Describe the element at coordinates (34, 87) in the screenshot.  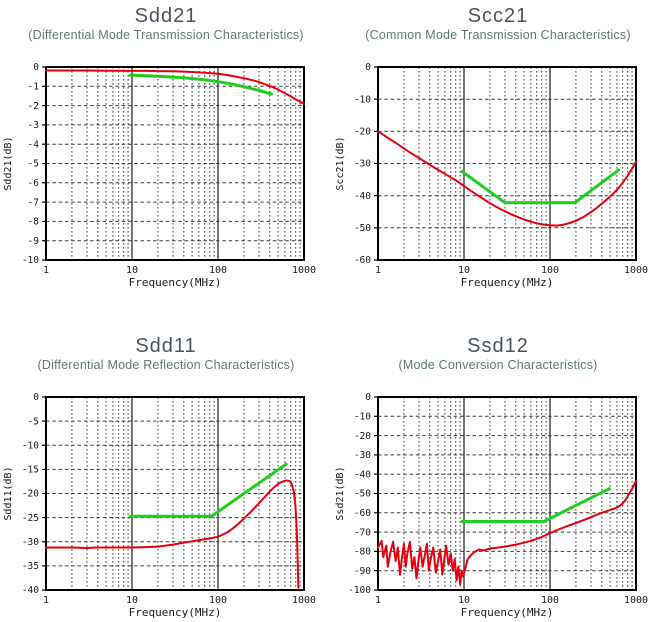
I see `svg-text: -1` at that location.